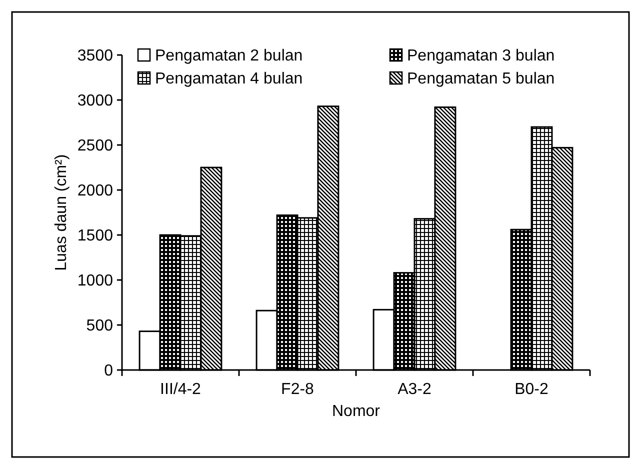  I want to click on legend-label: Pengamatan 5 bulan, so click(481, 79).